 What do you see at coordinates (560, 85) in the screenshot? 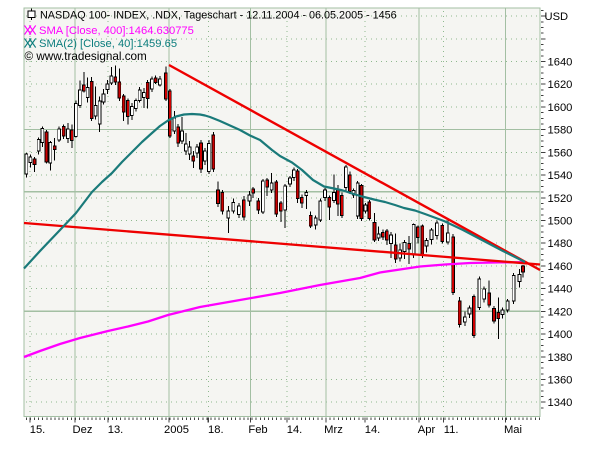
I see `svg-text: 1620` at bounding box center [560, 85].